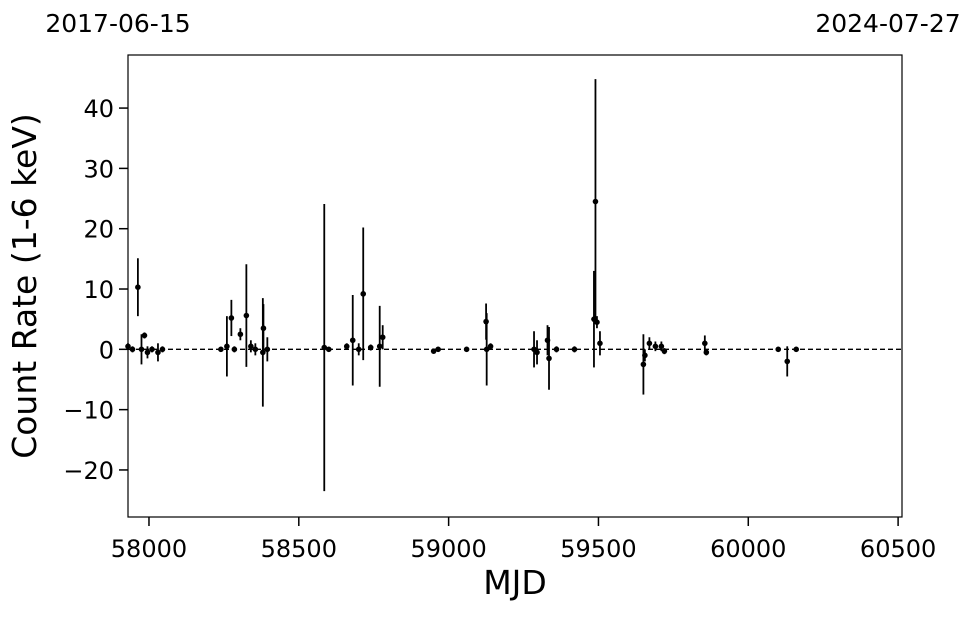 This screenshot has width=980, height=617. I want to click on y-tick-label: −20, so click(88, 471).